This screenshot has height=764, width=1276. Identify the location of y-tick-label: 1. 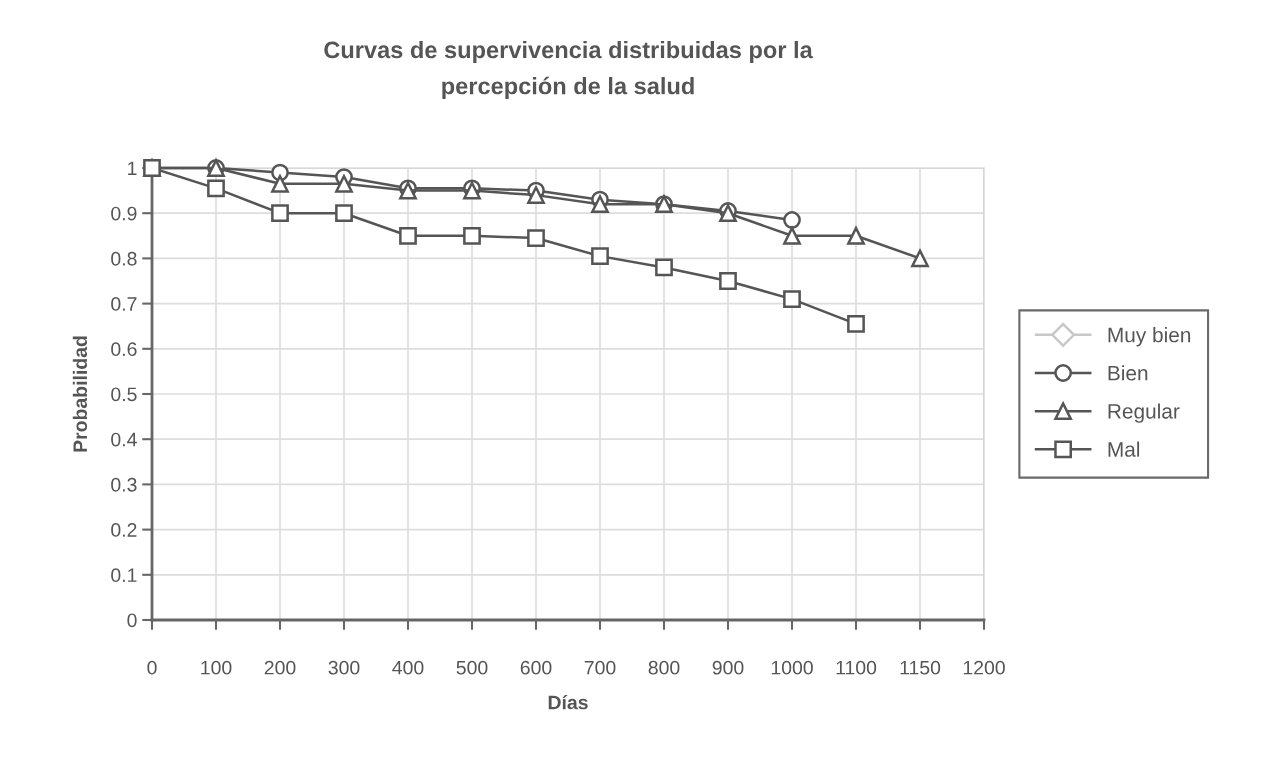
(132, 168).